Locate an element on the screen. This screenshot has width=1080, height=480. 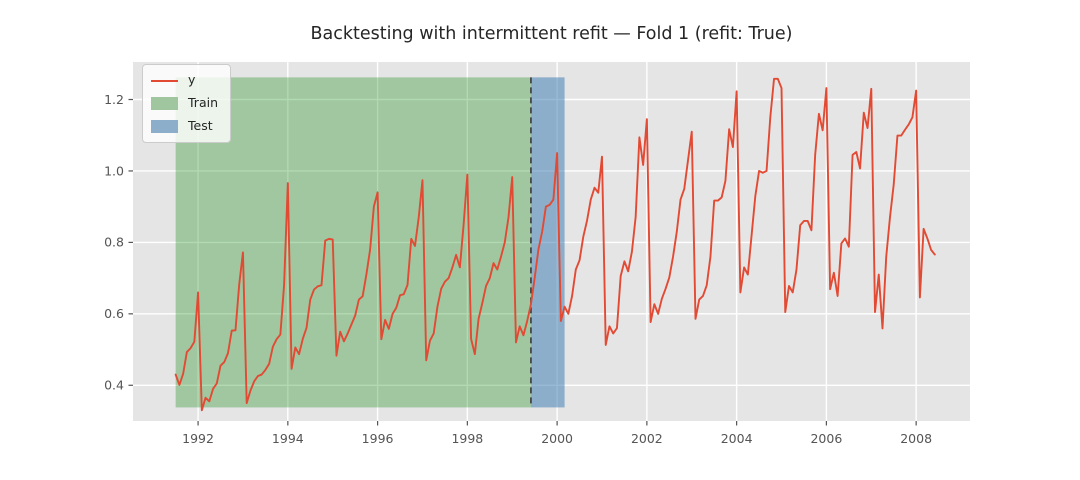
legend-test-swatch is located at coordinates (164, 126).